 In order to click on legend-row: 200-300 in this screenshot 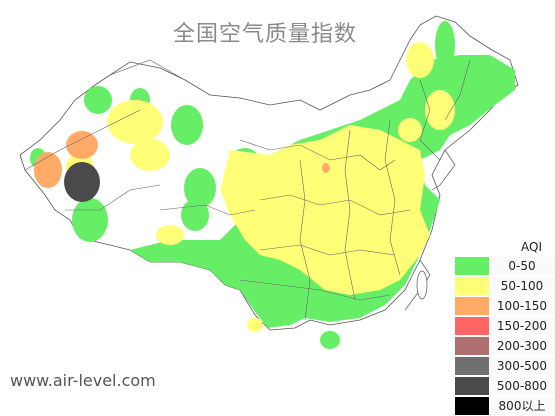, I will do `click(505, 346)`.